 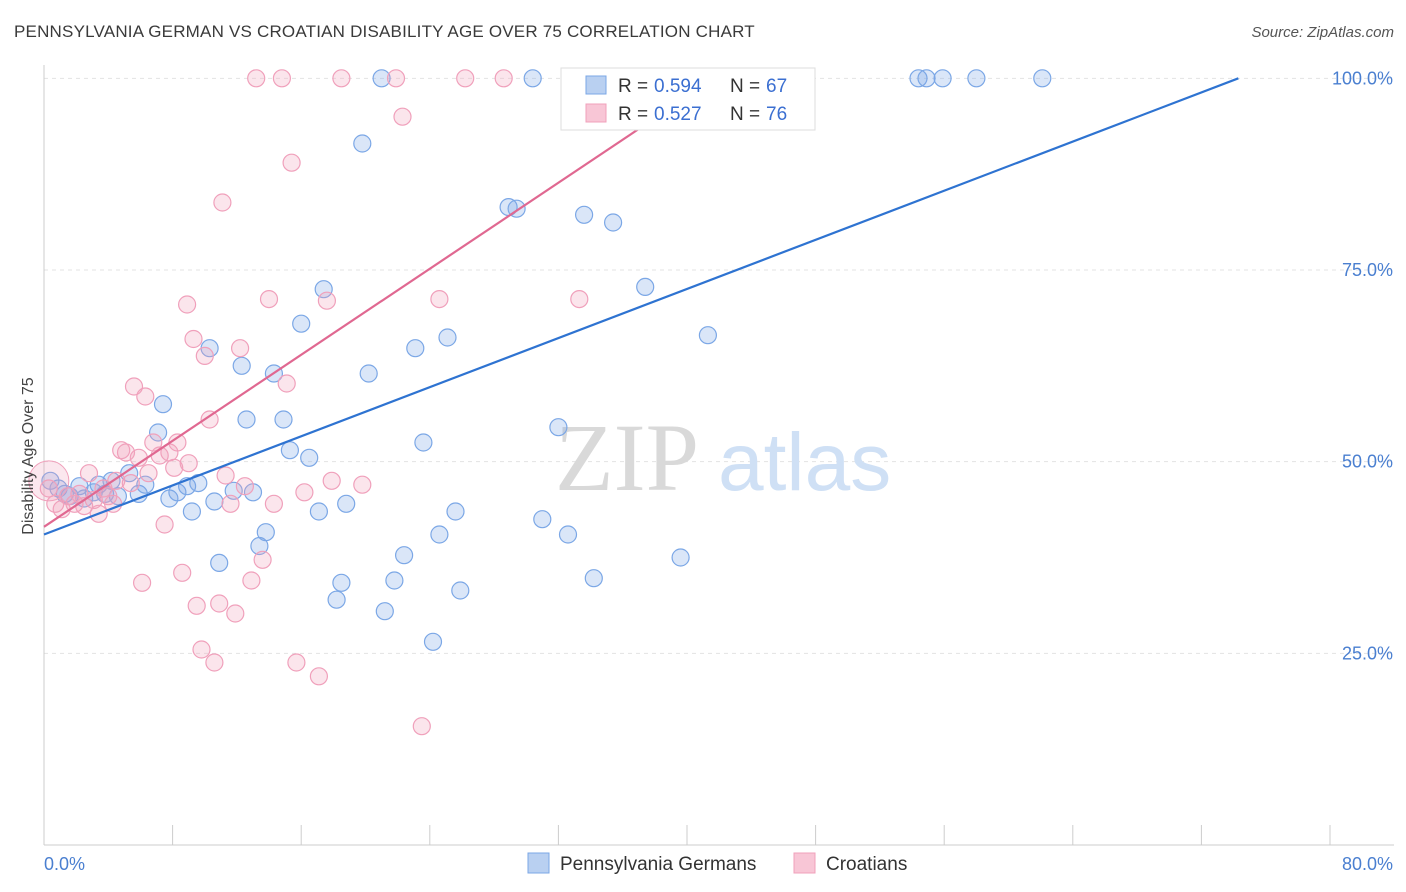 What do you see at coordinates (1367, 864) in the screenshot?
I see `x-tick-label: 80.0%` at bounding box center [1367, 864].